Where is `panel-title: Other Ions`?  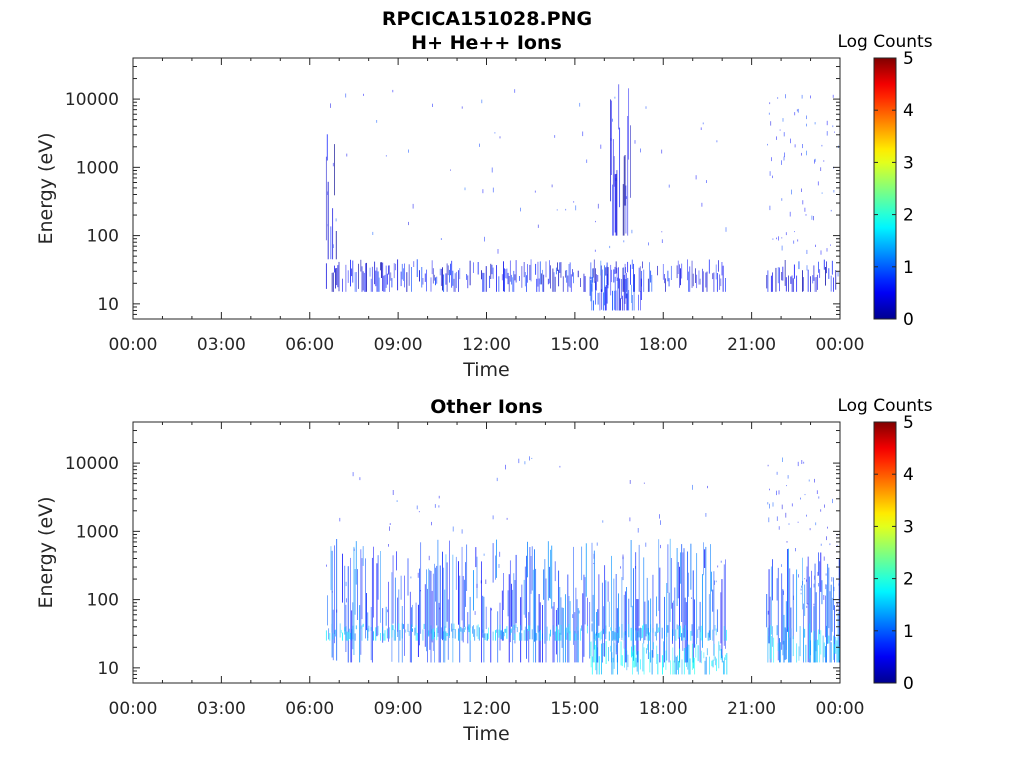
panel-title: Other Ions is located at coordinates (486, 407).